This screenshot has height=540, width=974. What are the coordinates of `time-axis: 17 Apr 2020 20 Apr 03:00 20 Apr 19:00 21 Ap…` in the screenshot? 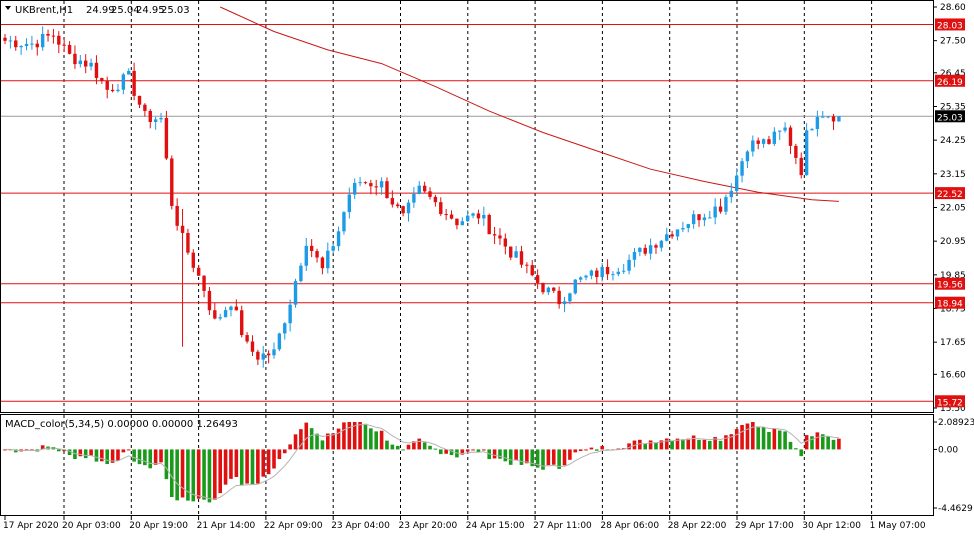 It's located at (464, 523).